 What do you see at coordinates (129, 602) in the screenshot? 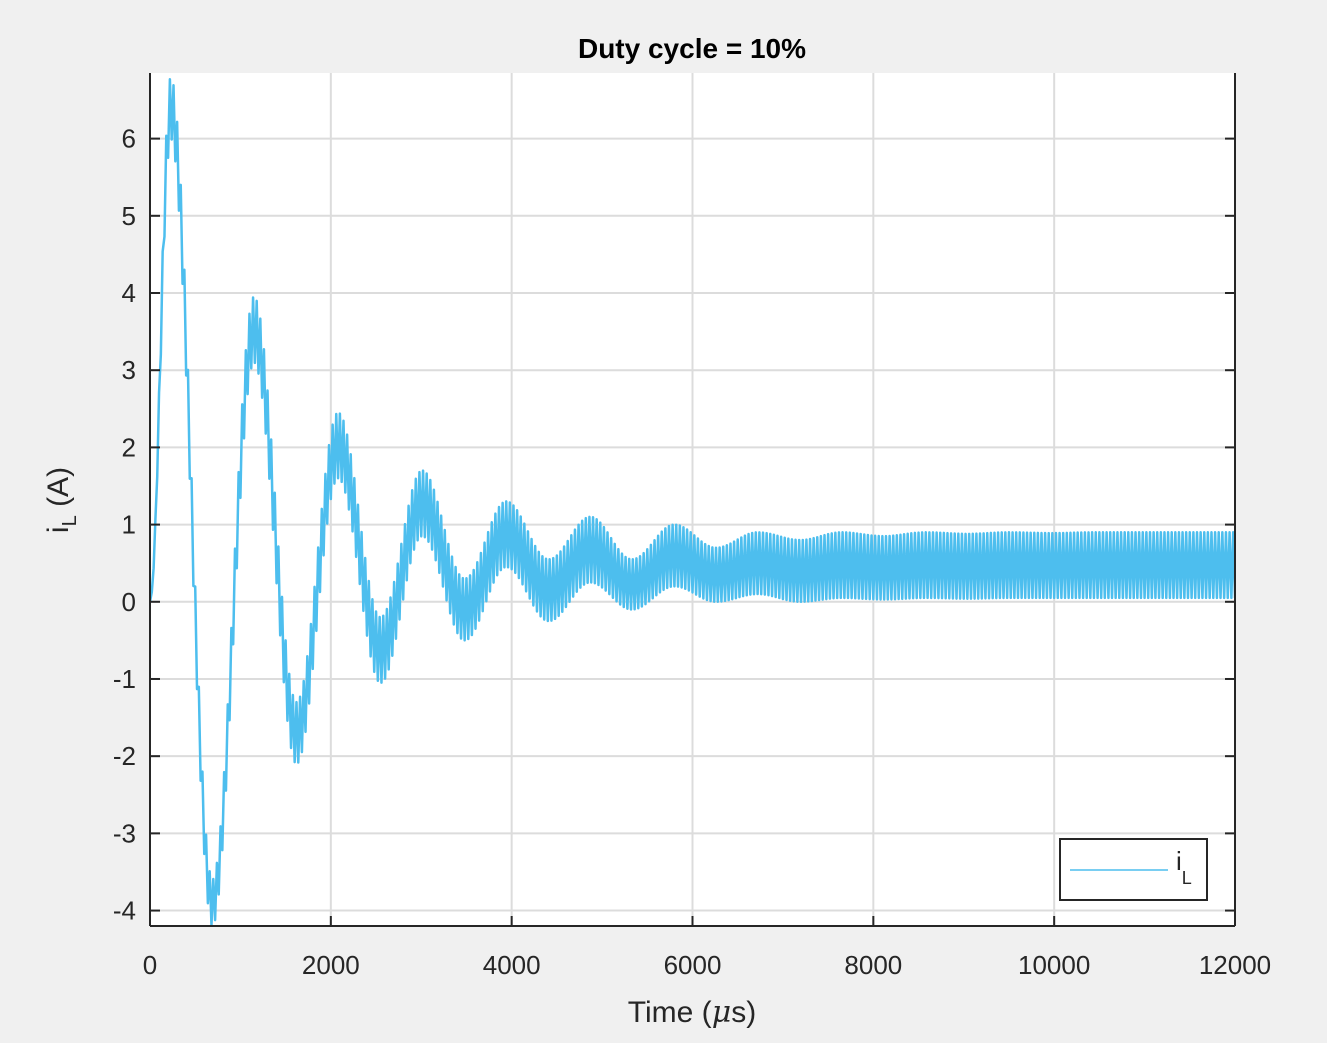
I see `y-tick-label: 0` at bounding box center [129, 602].